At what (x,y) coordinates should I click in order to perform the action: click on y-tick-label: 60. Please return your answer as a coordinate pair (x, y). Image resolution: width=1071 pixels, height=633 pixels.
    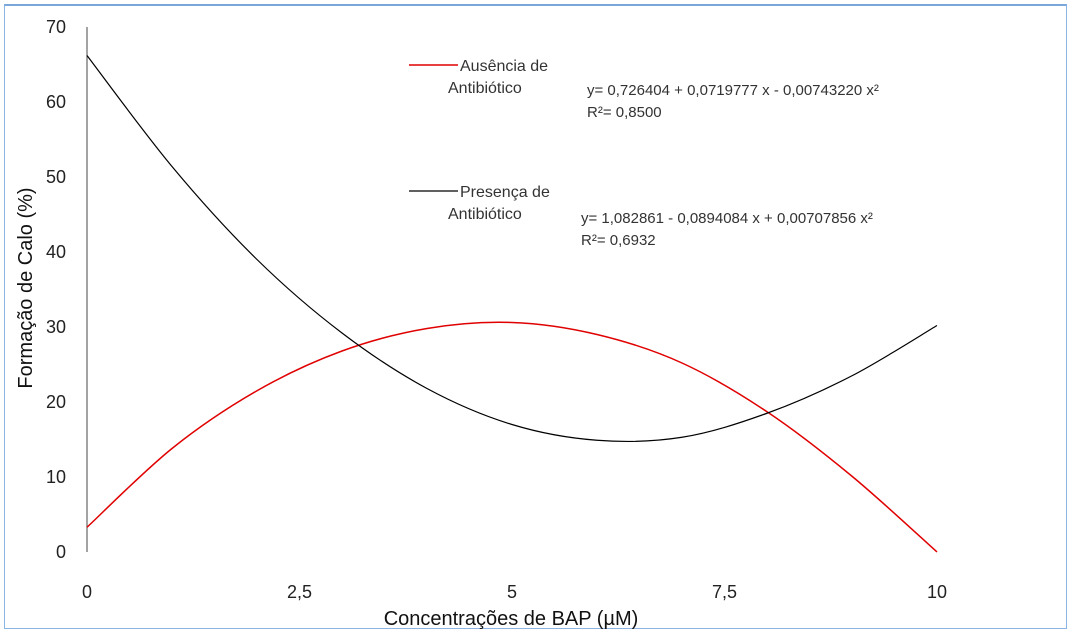
    Looking at the image, I should click on (56, 102).